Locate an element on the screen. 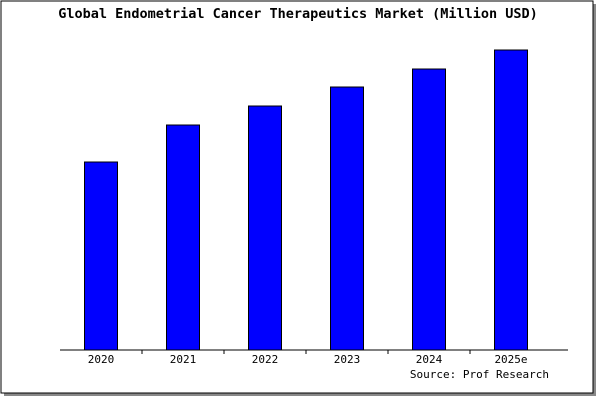  x-tick-label: 2021 is located at coordinates (183, 359).